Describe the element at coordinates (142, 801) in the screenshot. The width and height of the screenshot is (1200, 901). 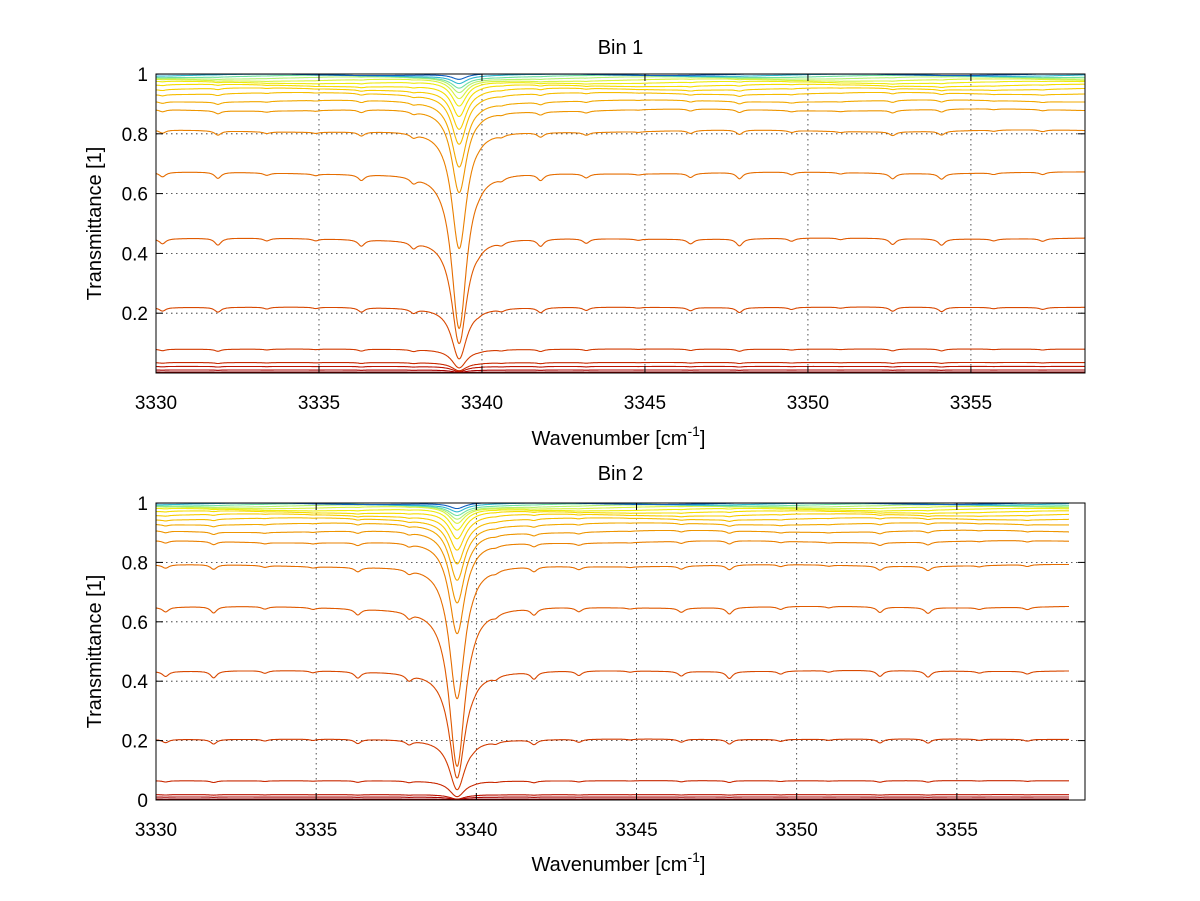
I see `y-tick-label: 0` at that location.